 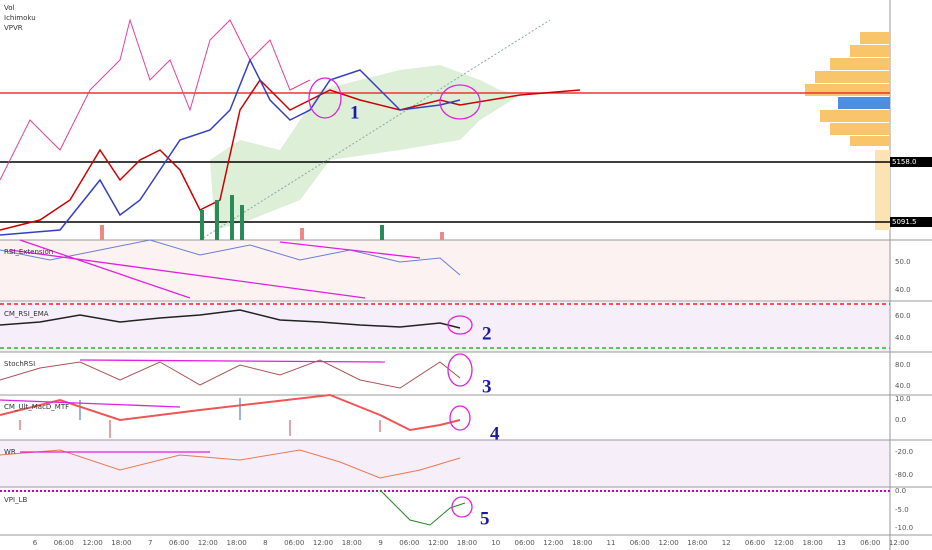 I want to click on time-label: 11, so click(x=611, y=543).